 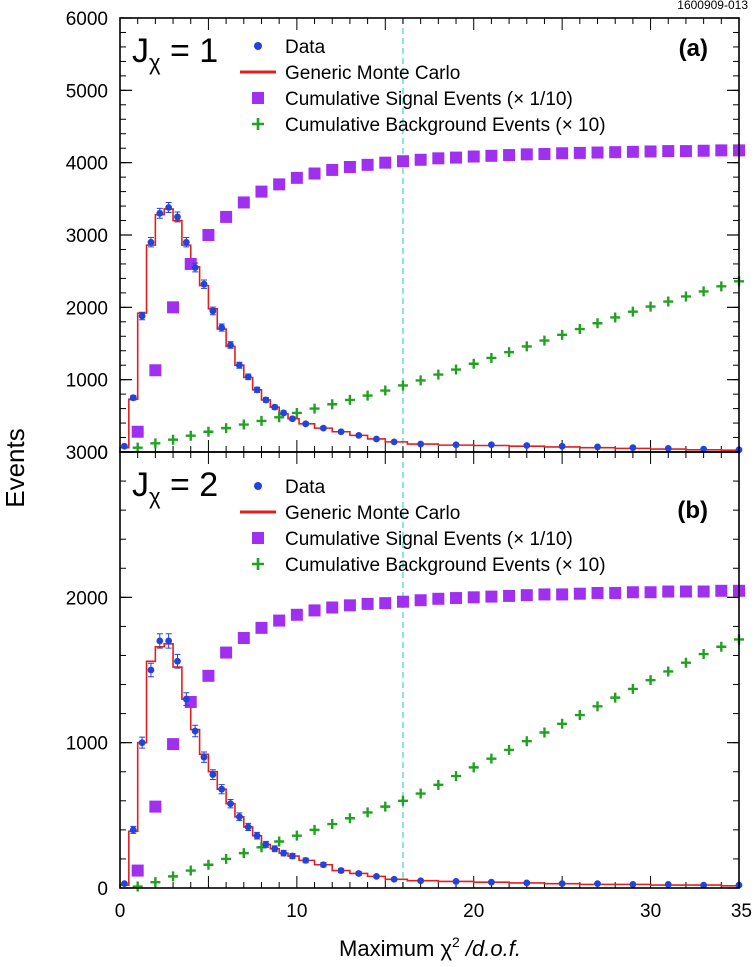 What do you see at coordinates (87, 381) in the screenshot?
I see `y-tick-label: 1000` at bounding box center [87, 381].